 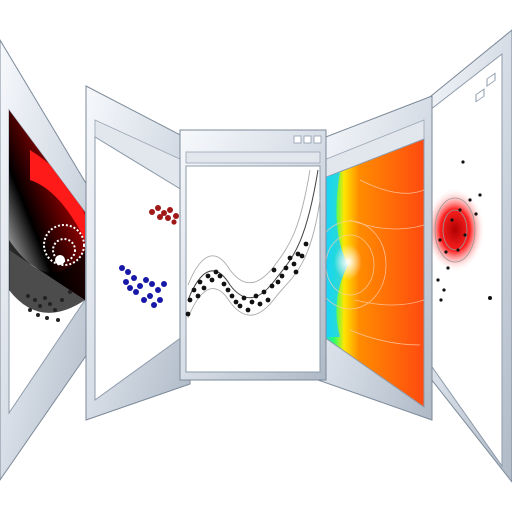 I want to click on swirl-field-plot-icon, so click(x=47, y=216).